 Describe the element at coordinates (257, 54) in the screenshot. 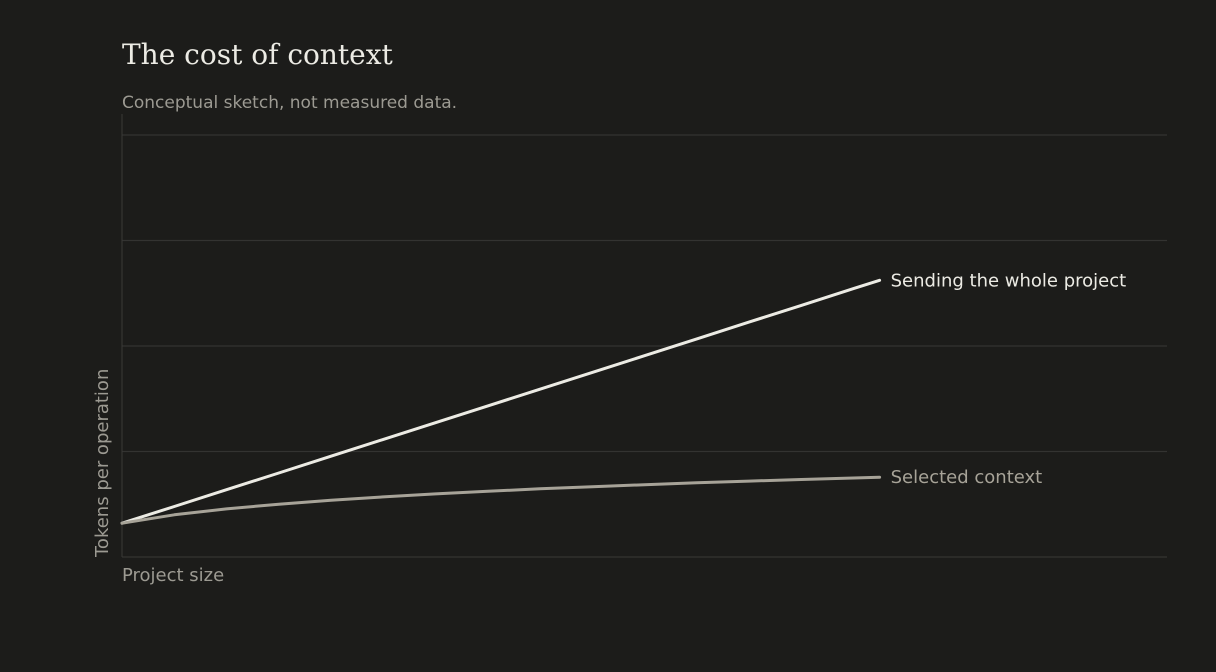

I see `chart-title: The cost of context` at that location.